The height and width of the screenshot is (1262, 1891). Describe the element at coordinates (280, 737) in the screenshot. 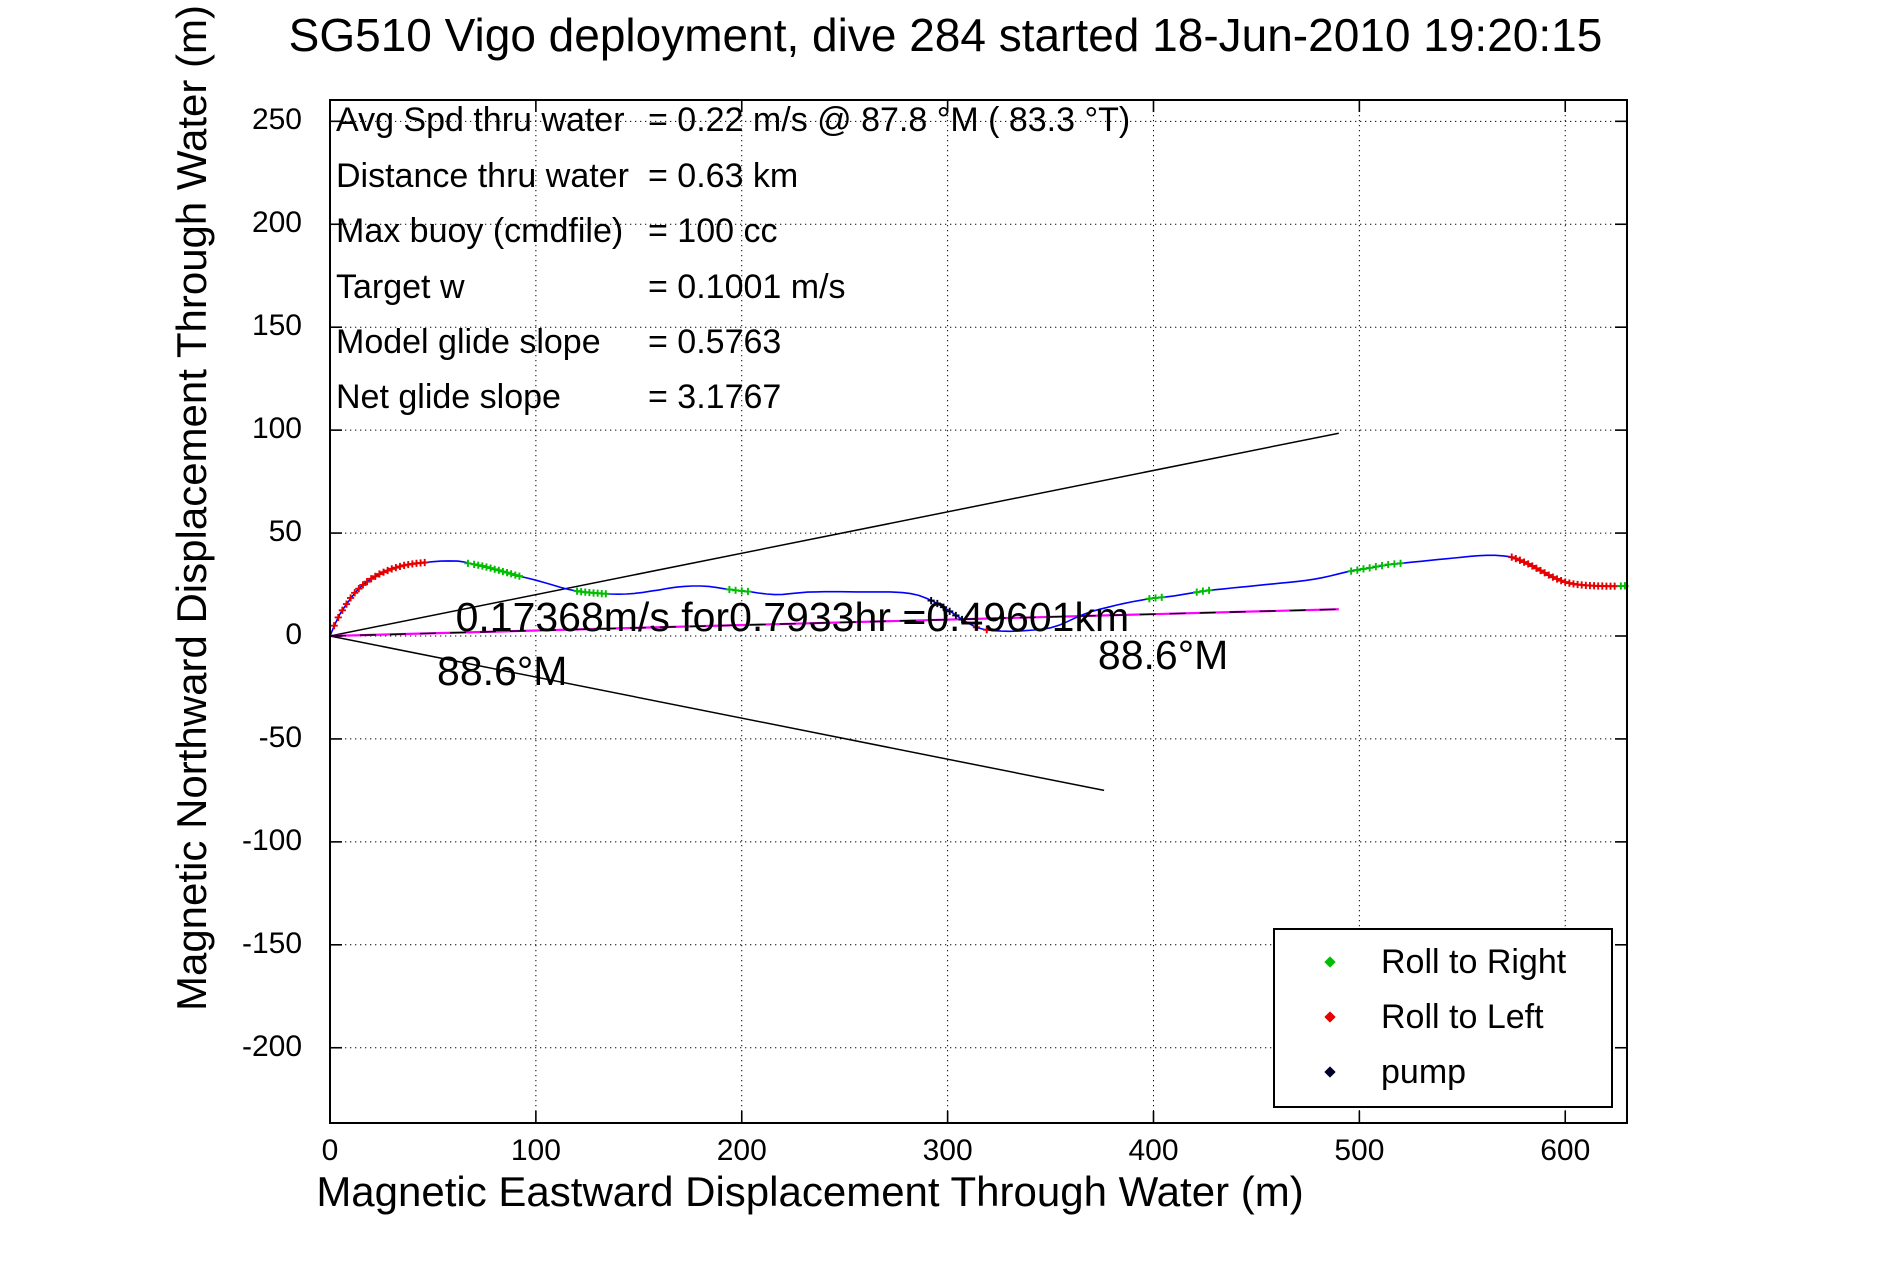

I see `y-tick-label: -50` at that location.